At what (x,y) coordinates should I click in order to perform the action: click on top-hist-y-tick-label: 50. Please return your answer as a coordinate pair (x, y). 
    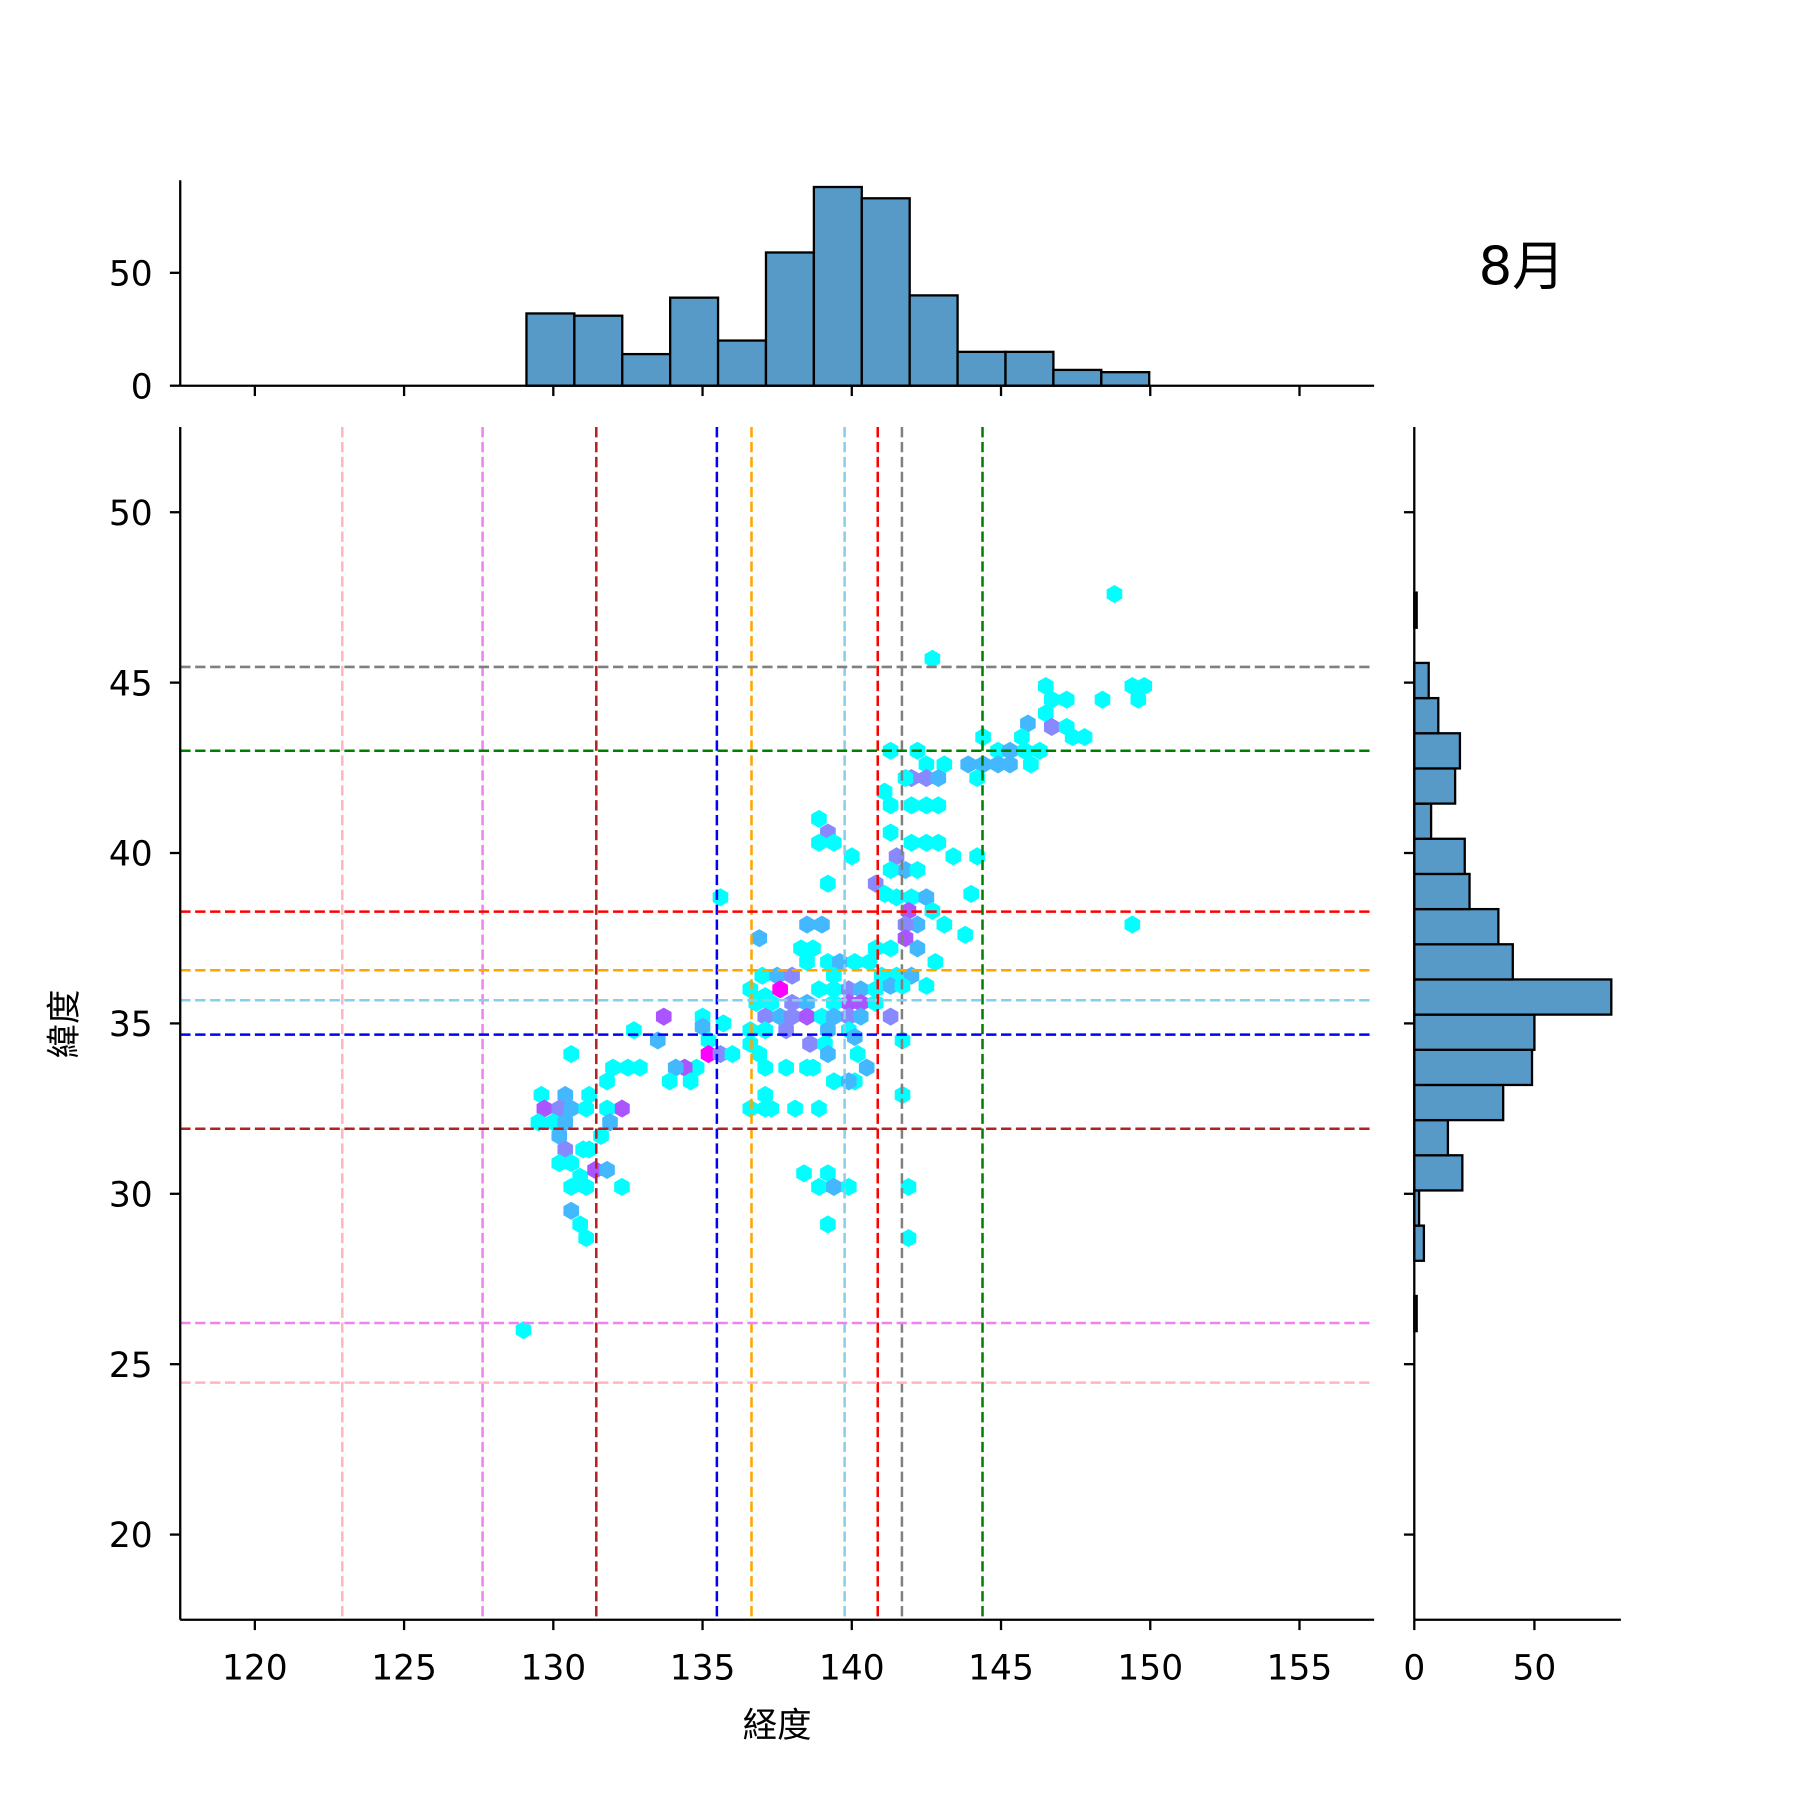
    Looking at the image, I should click on (131, 274).